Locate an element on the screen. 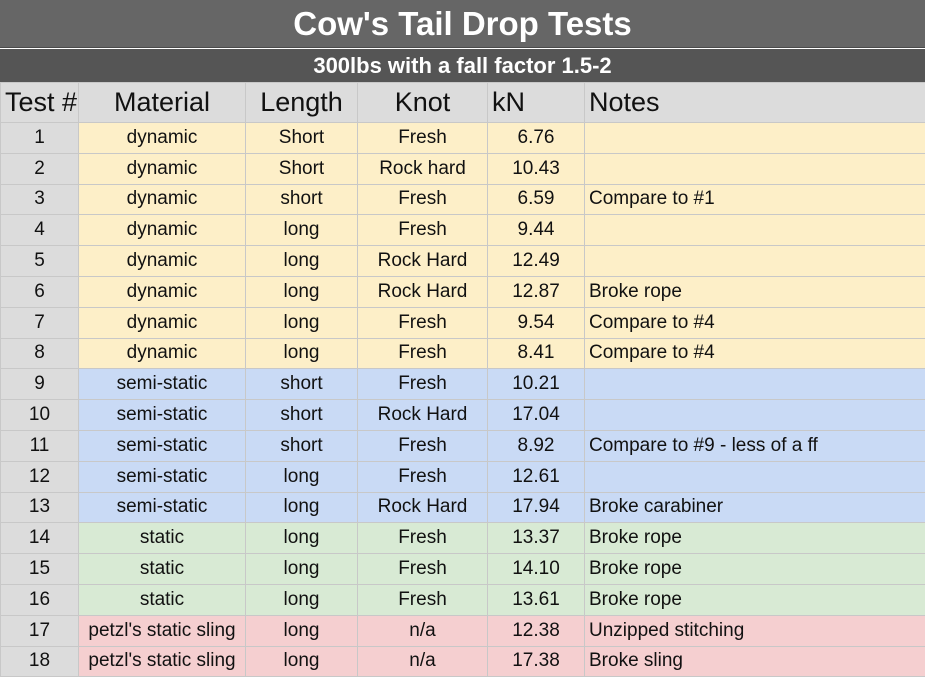 The width and height of the screenshot is (925, 677). cell-test-number: 18 is located at coordinates (40, 661).